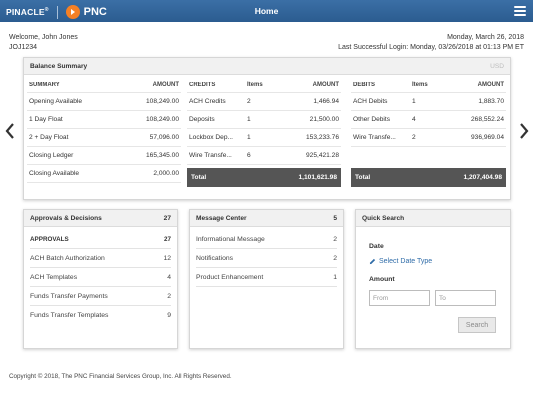 The height and width of the screenshot is (400, 533). What do you see at coordinates (400, 261) in the screenshot?
I see `select-date-type-link: Select Date Type` at bounding box center [400, 261].